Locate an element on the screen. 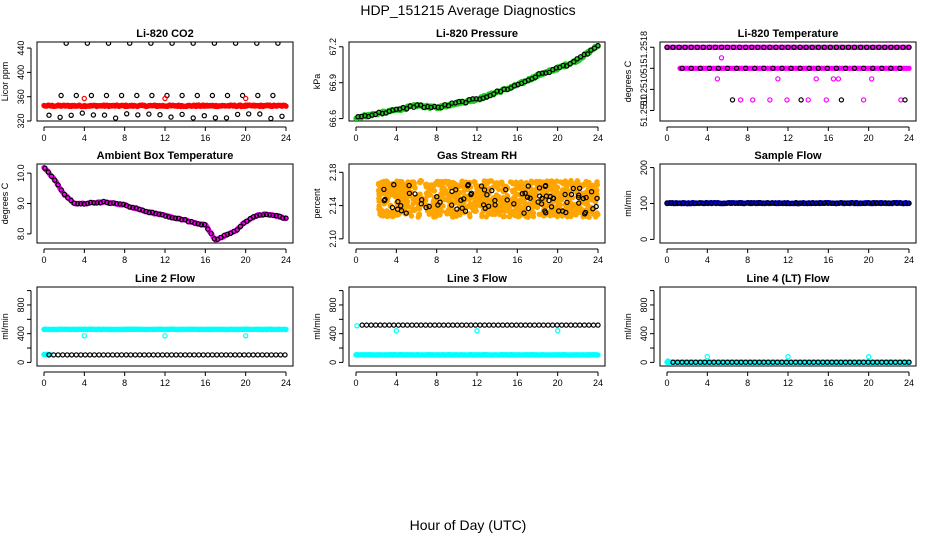 The image size is (936, 540). y-axis-label: degrees C is located at coordinates (5, 203).